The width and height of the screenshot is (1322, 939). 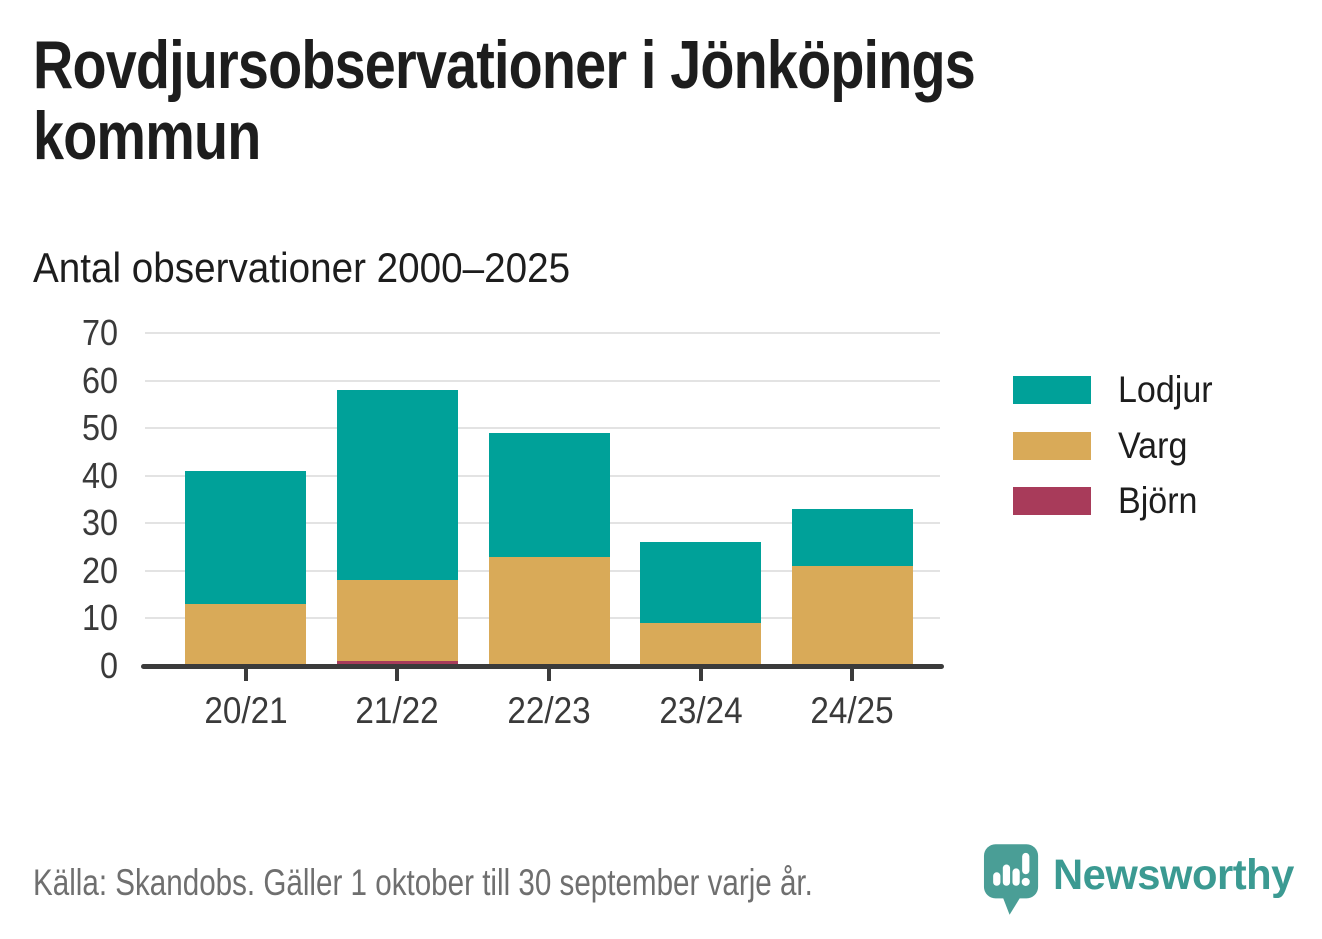 What do you see at coordinates (397, 485) in the screenshot?
I see `bar-segment-lodjur-21/22` at bounding box center [397, 485].